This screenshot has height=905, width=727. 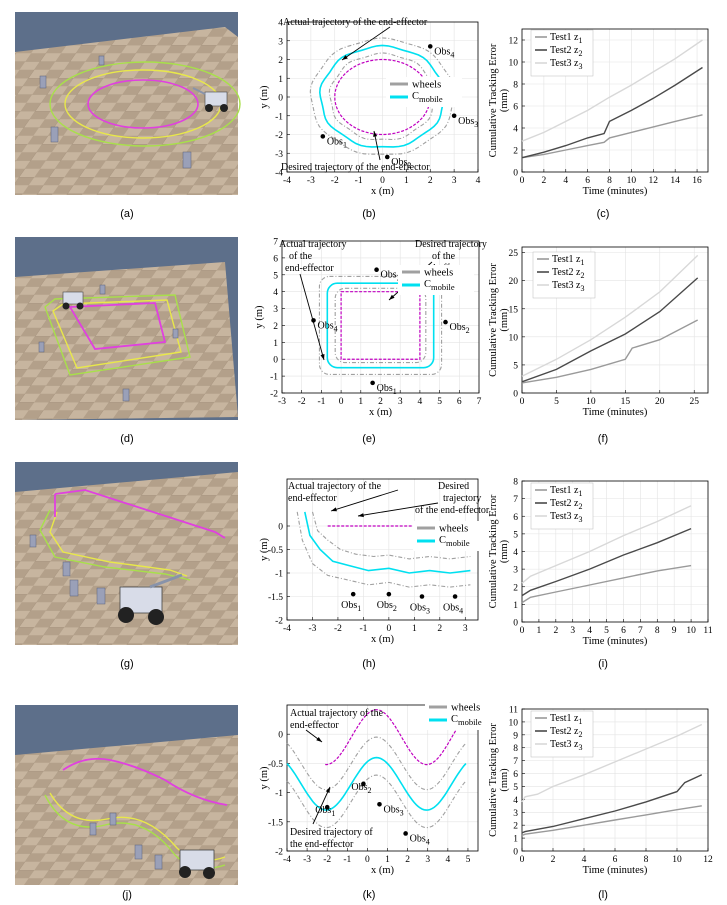 What do you see at coordinates (275, 765) in the screenshot?
I see `y-tick-label: -0.5` at bounding box center [275, 765].